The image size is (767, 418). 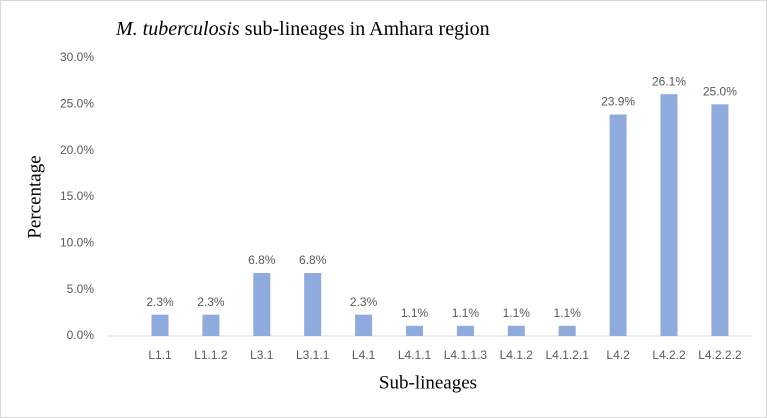 What do you see at coordinates (81, 289) in the screenshot?
I see `y-tick-label: 5.0%` at bounding box center [81, 289].